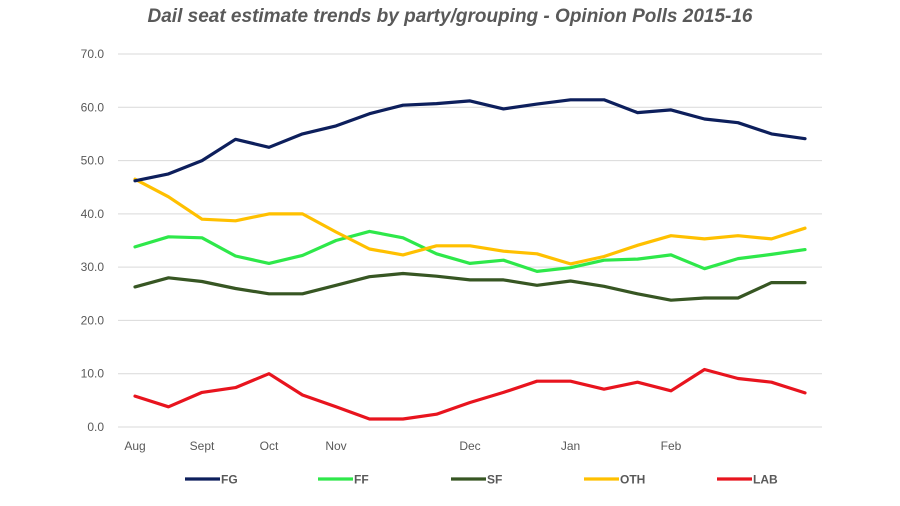 The width and height of the screenshot is (900, 506). Describe the element at coordinates (765, 480) in the screenshot. I see `legend-label: LAB` at that location.